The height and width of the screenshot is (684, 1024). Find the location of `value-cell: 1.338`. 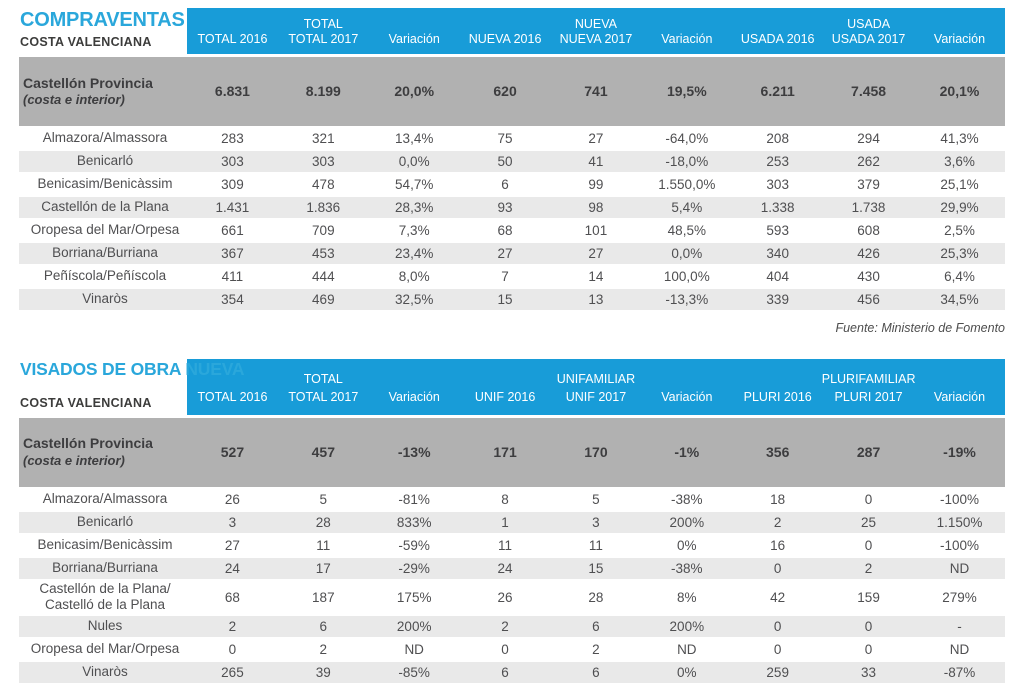

value-cell: 1.338 is located at coordinates (778, 206).